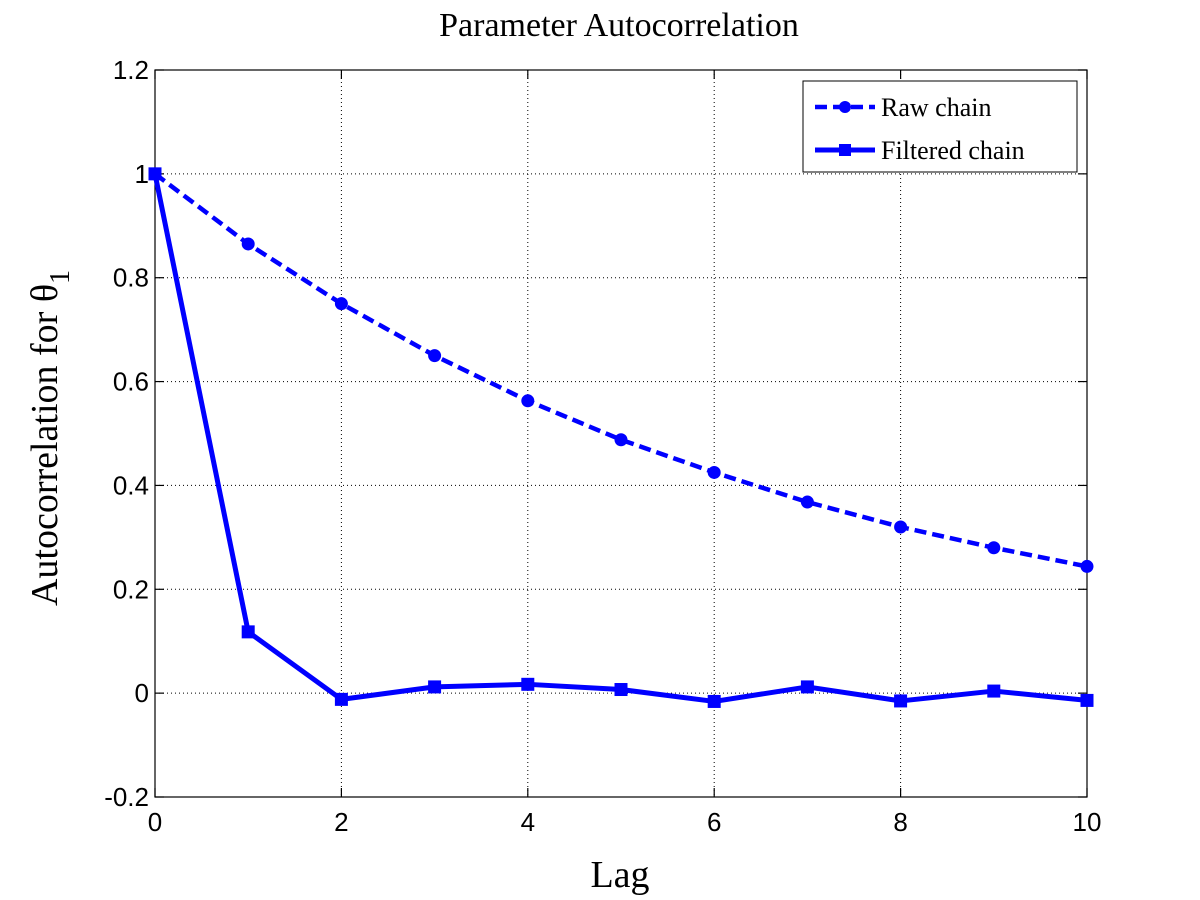  I want to click on legend-label: Raw chain, so click(936, 107).